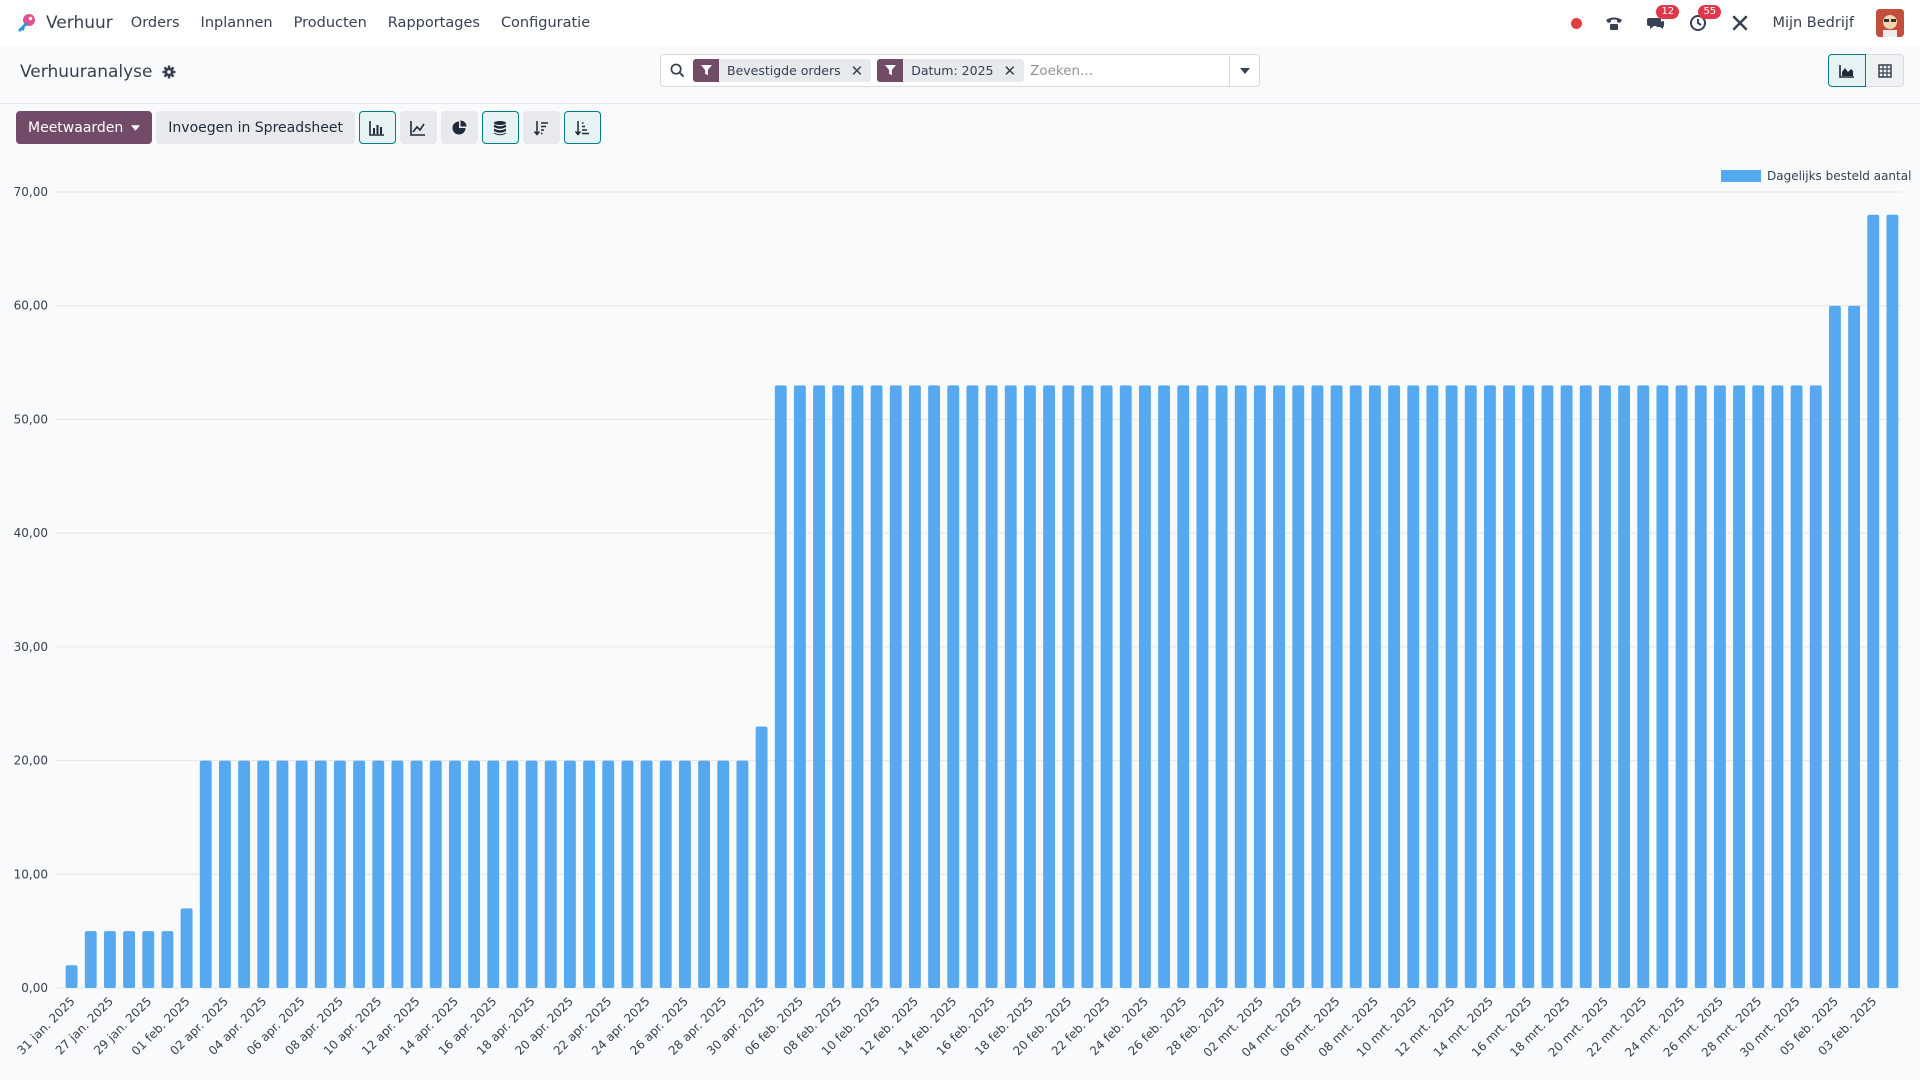 This screenshot has width=1920, height=1080. I want to click on tools-icon, so click(1740, 23).